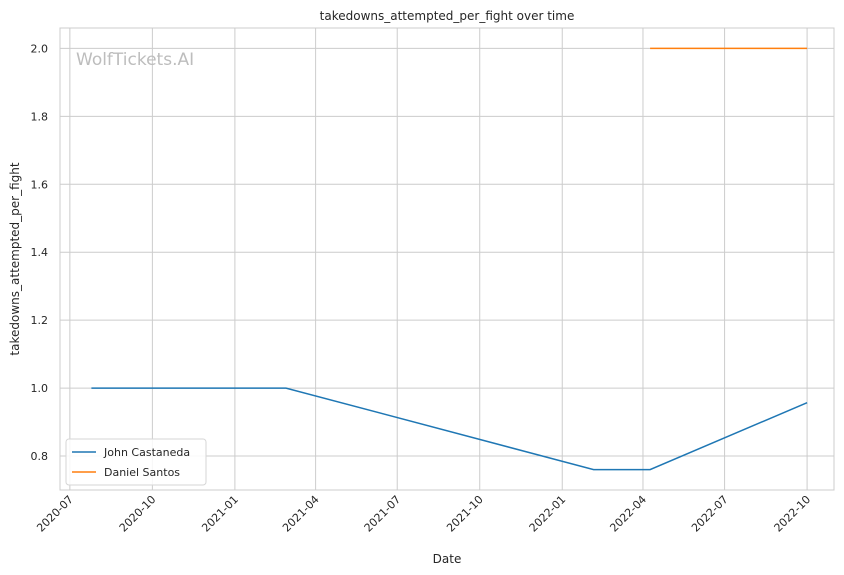  I want to click on y-tick-label: 1.4, so click(40, 252).